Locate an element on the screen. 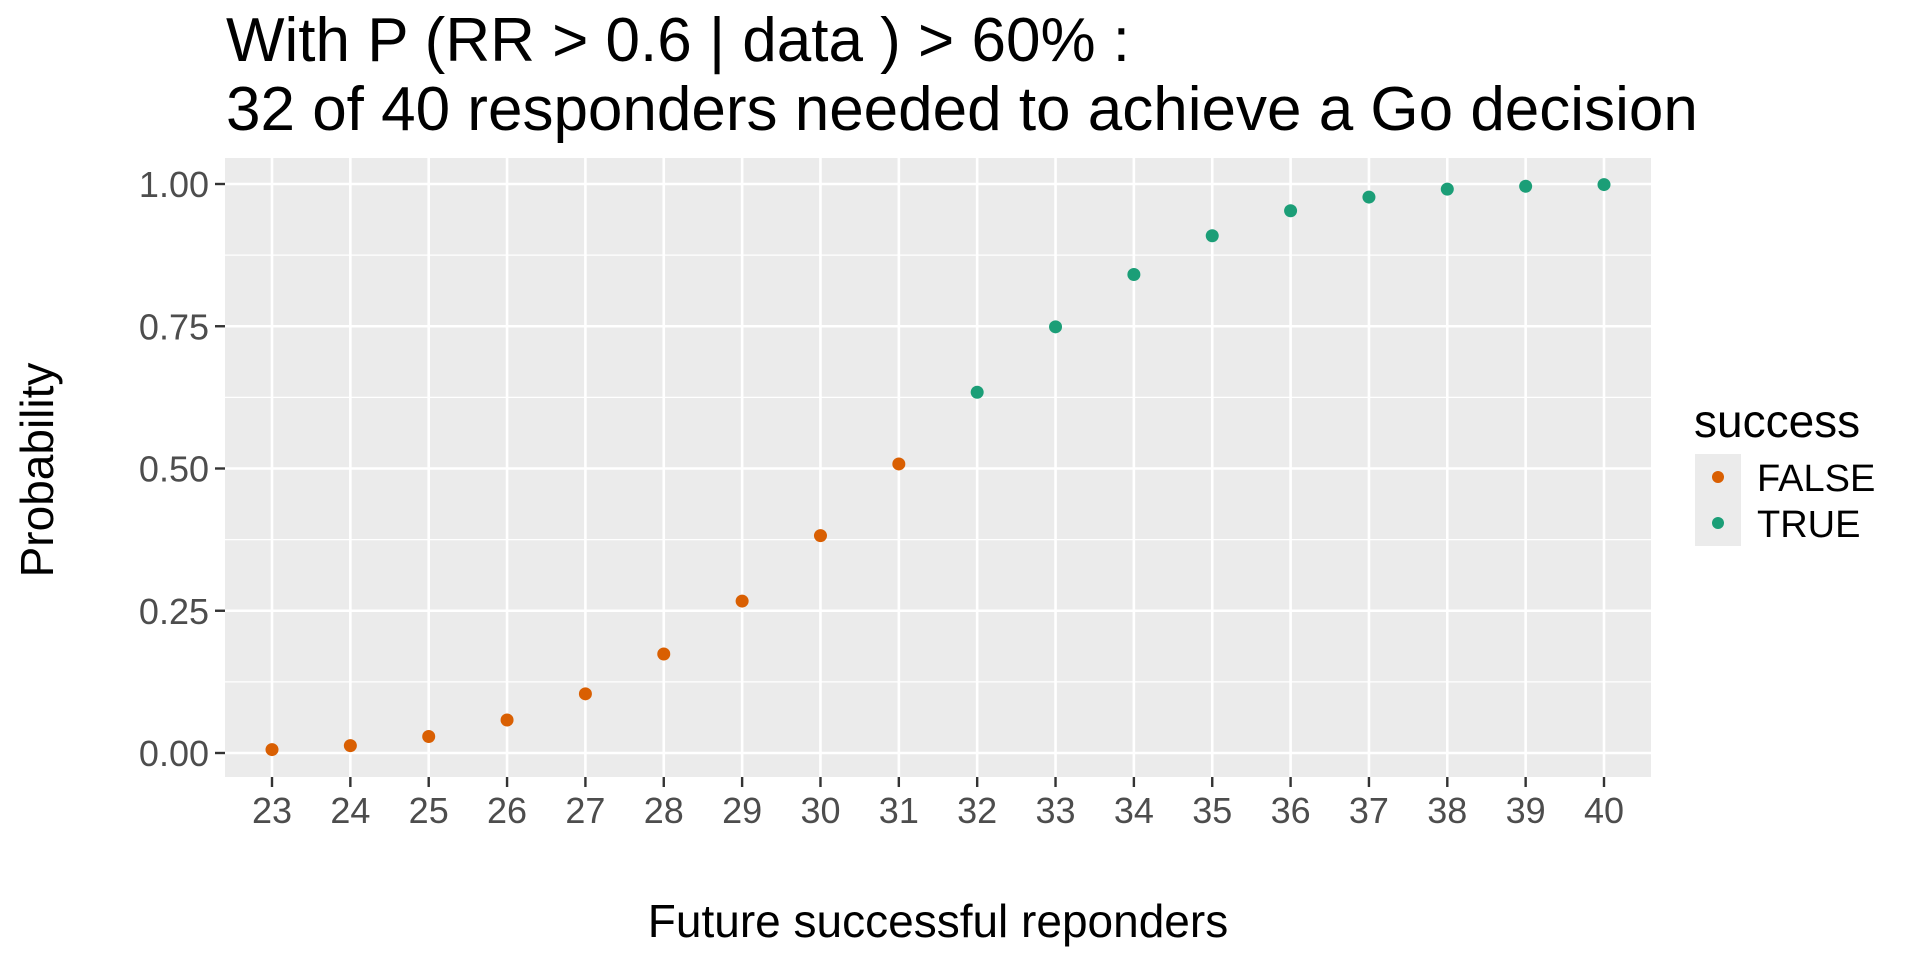  x-tick-label: 33 is located at coordinates (1056, 810).